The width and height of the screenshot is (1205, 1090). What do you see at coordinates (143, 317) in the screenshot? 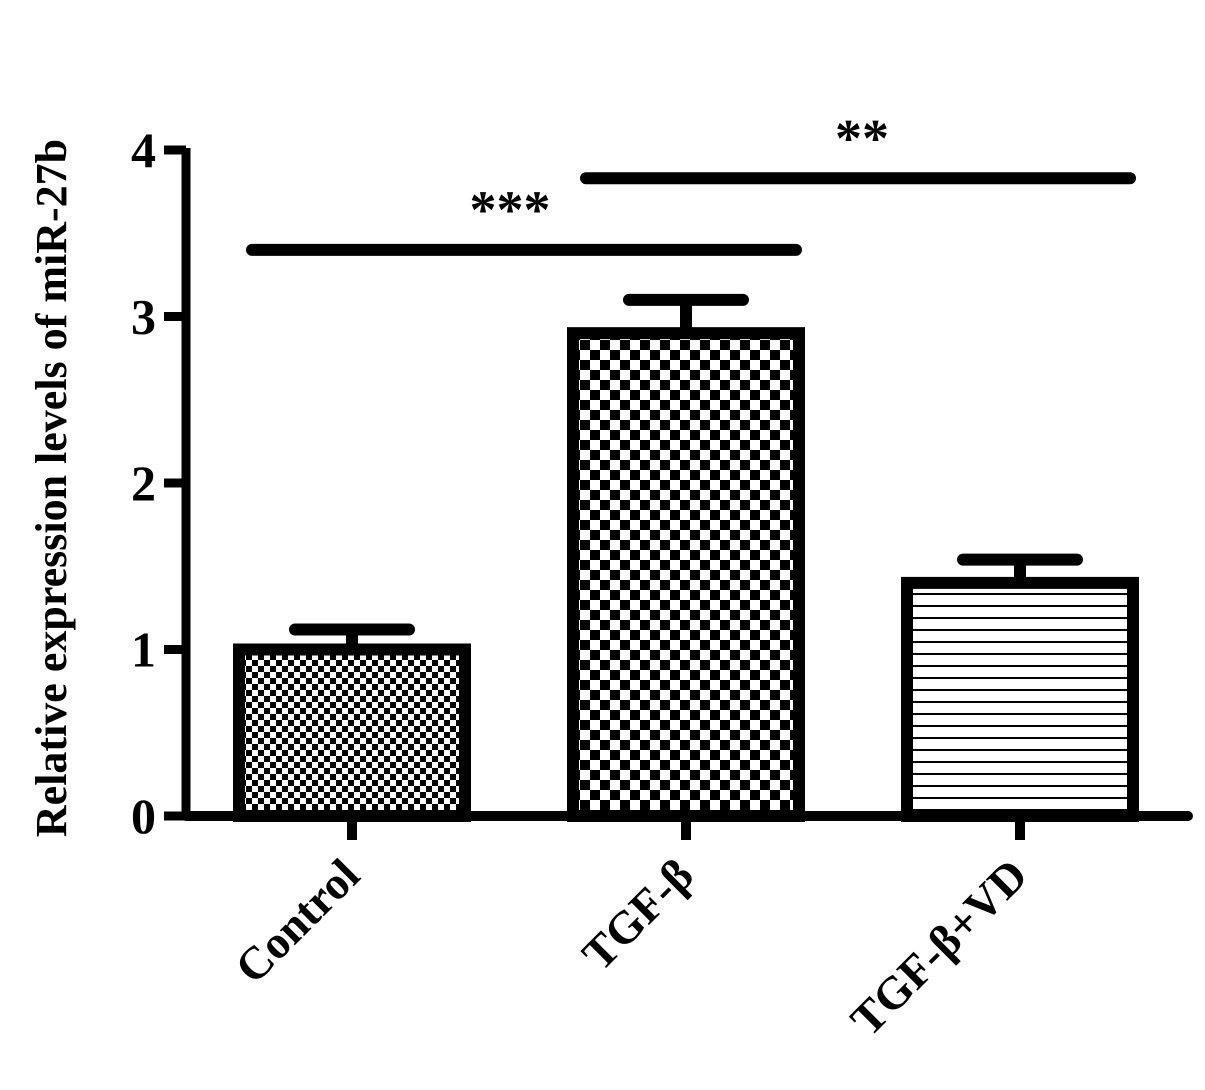
I see `y-tick-label: 3` at bounding box center [143, 317].